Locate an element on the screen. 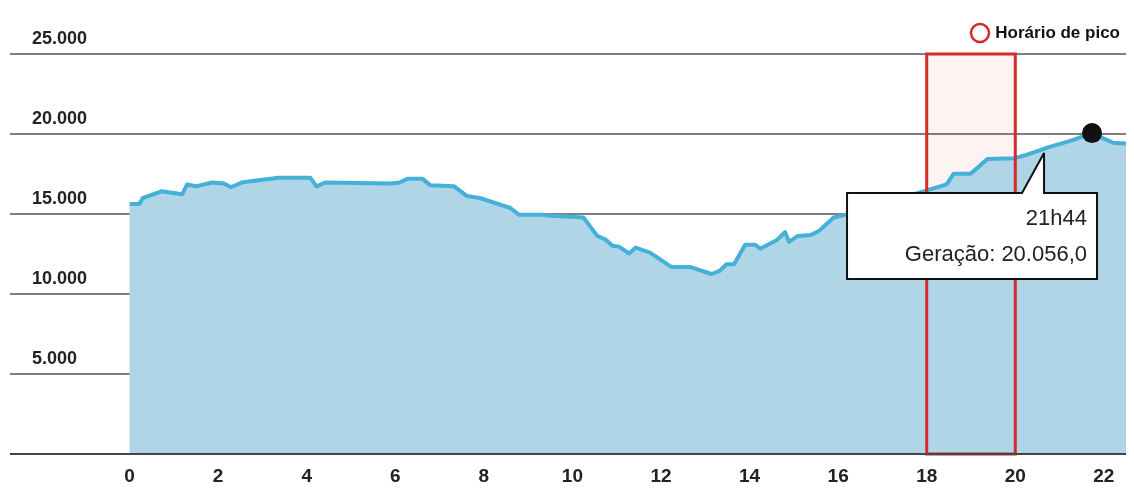 The width and height of the screenshot is (1134, 502). y-tick-label: 20.000 is located at coordinates (60, 118).